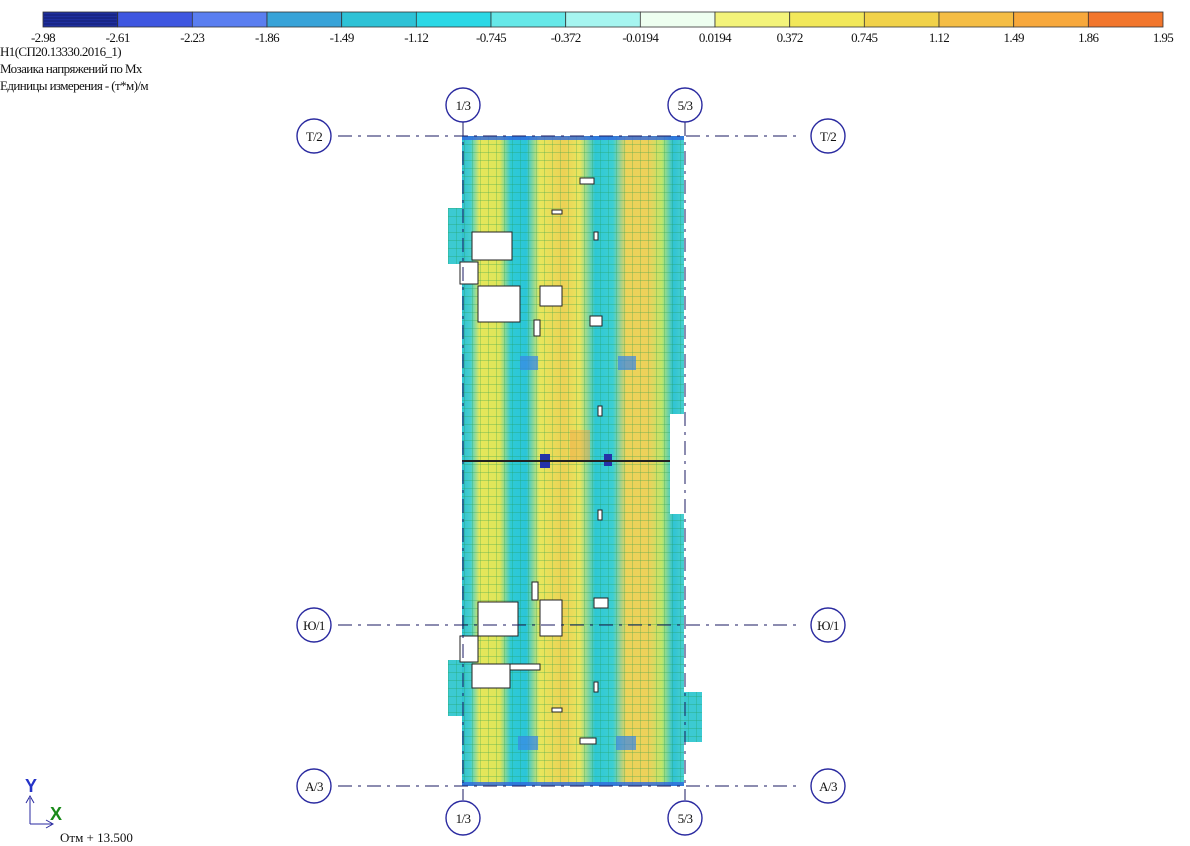 The width and height of the screenshot is (1190, 846). What do you see at coordinates (118, 37) in the screenshot?
I see `color-scale-tick-label: -2.61` at bounding box center [118, 37].